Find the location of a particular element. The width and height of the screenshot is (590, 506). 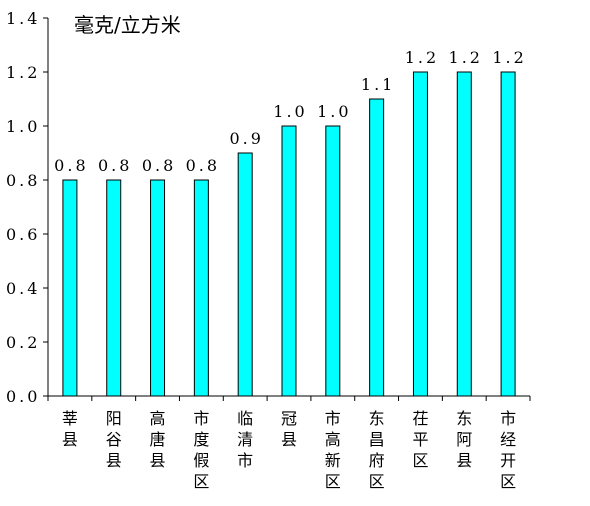

x-tick-label: 市度假区 is located at coordinates (201, 450).